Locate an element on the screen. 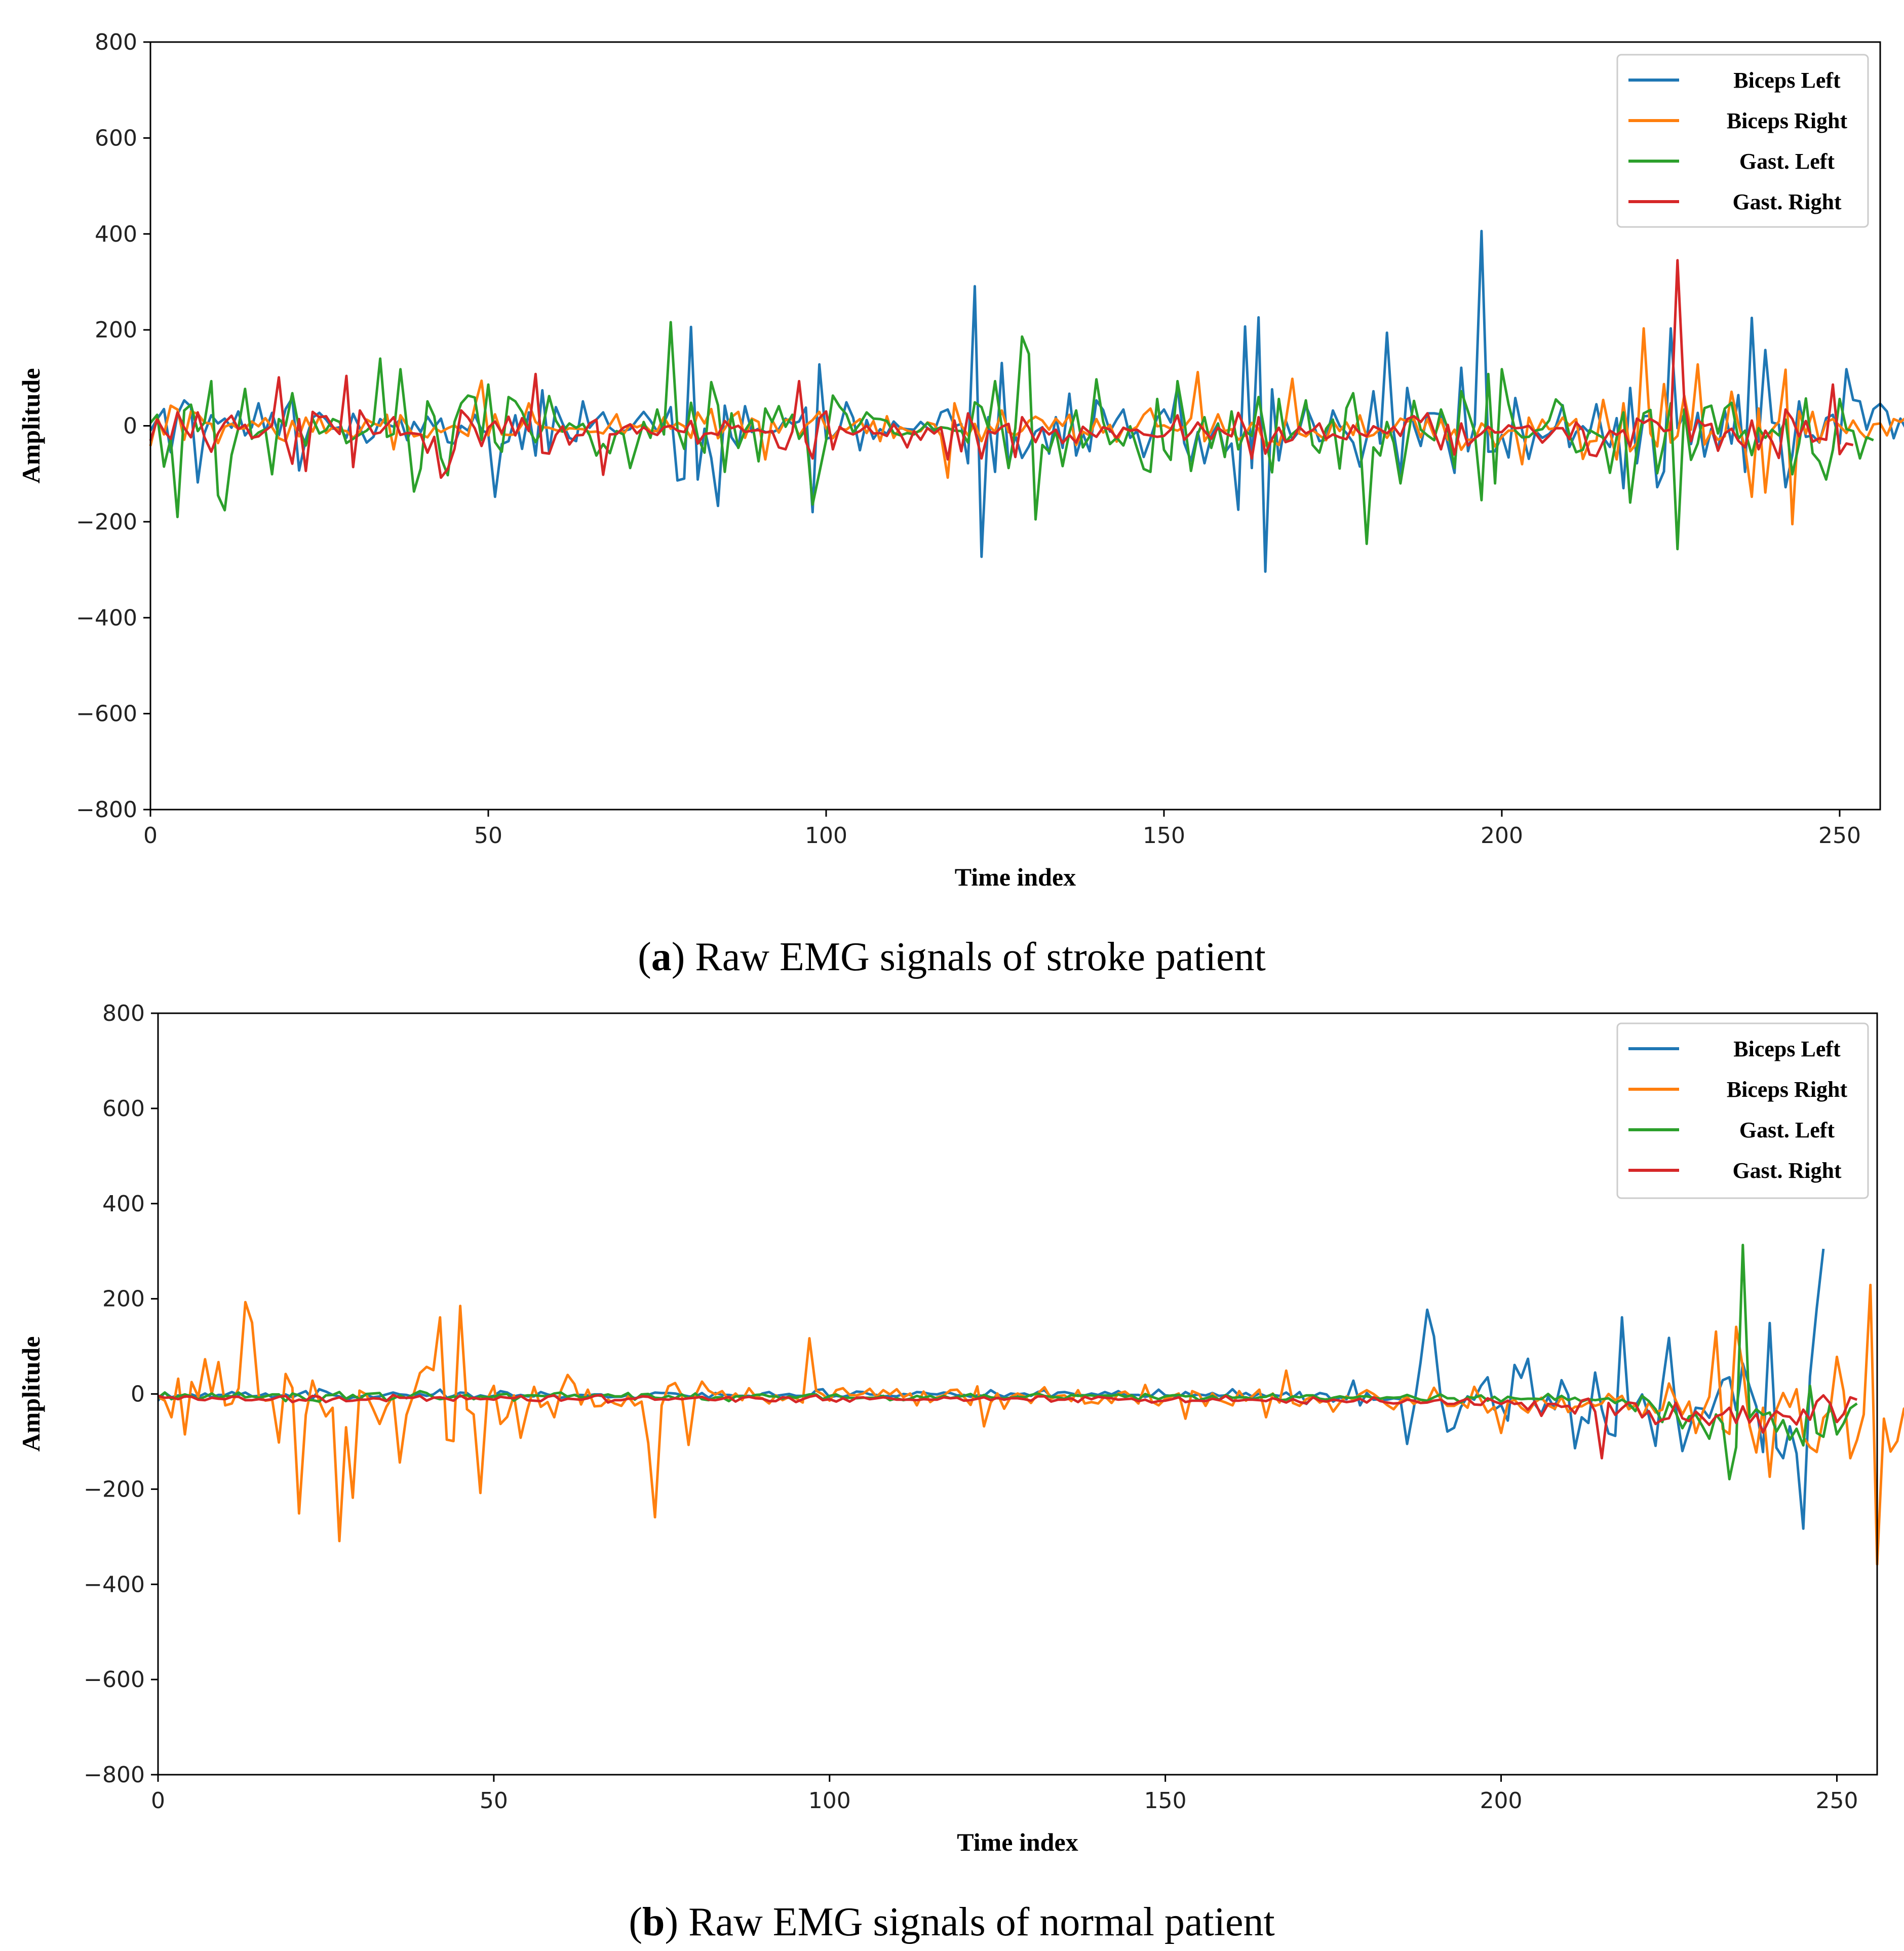 This screenshot has width=1904, height=1951. panel-a-x-axis-label: Time index is located at coordinates (1016, 877).